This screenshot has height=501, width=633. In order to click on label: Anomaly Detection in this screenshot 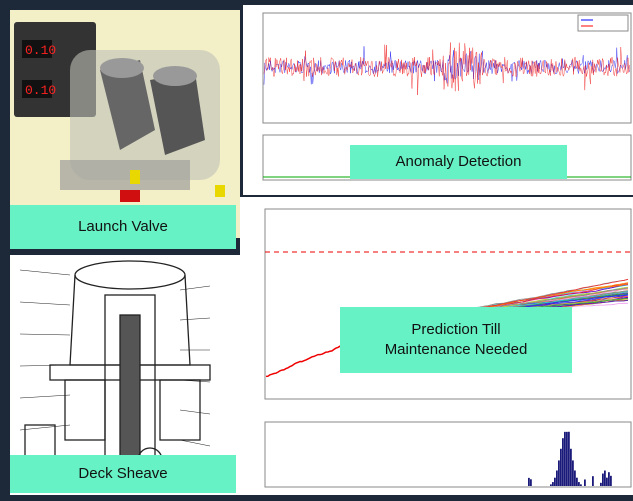, I will do `click(458, 162)`.